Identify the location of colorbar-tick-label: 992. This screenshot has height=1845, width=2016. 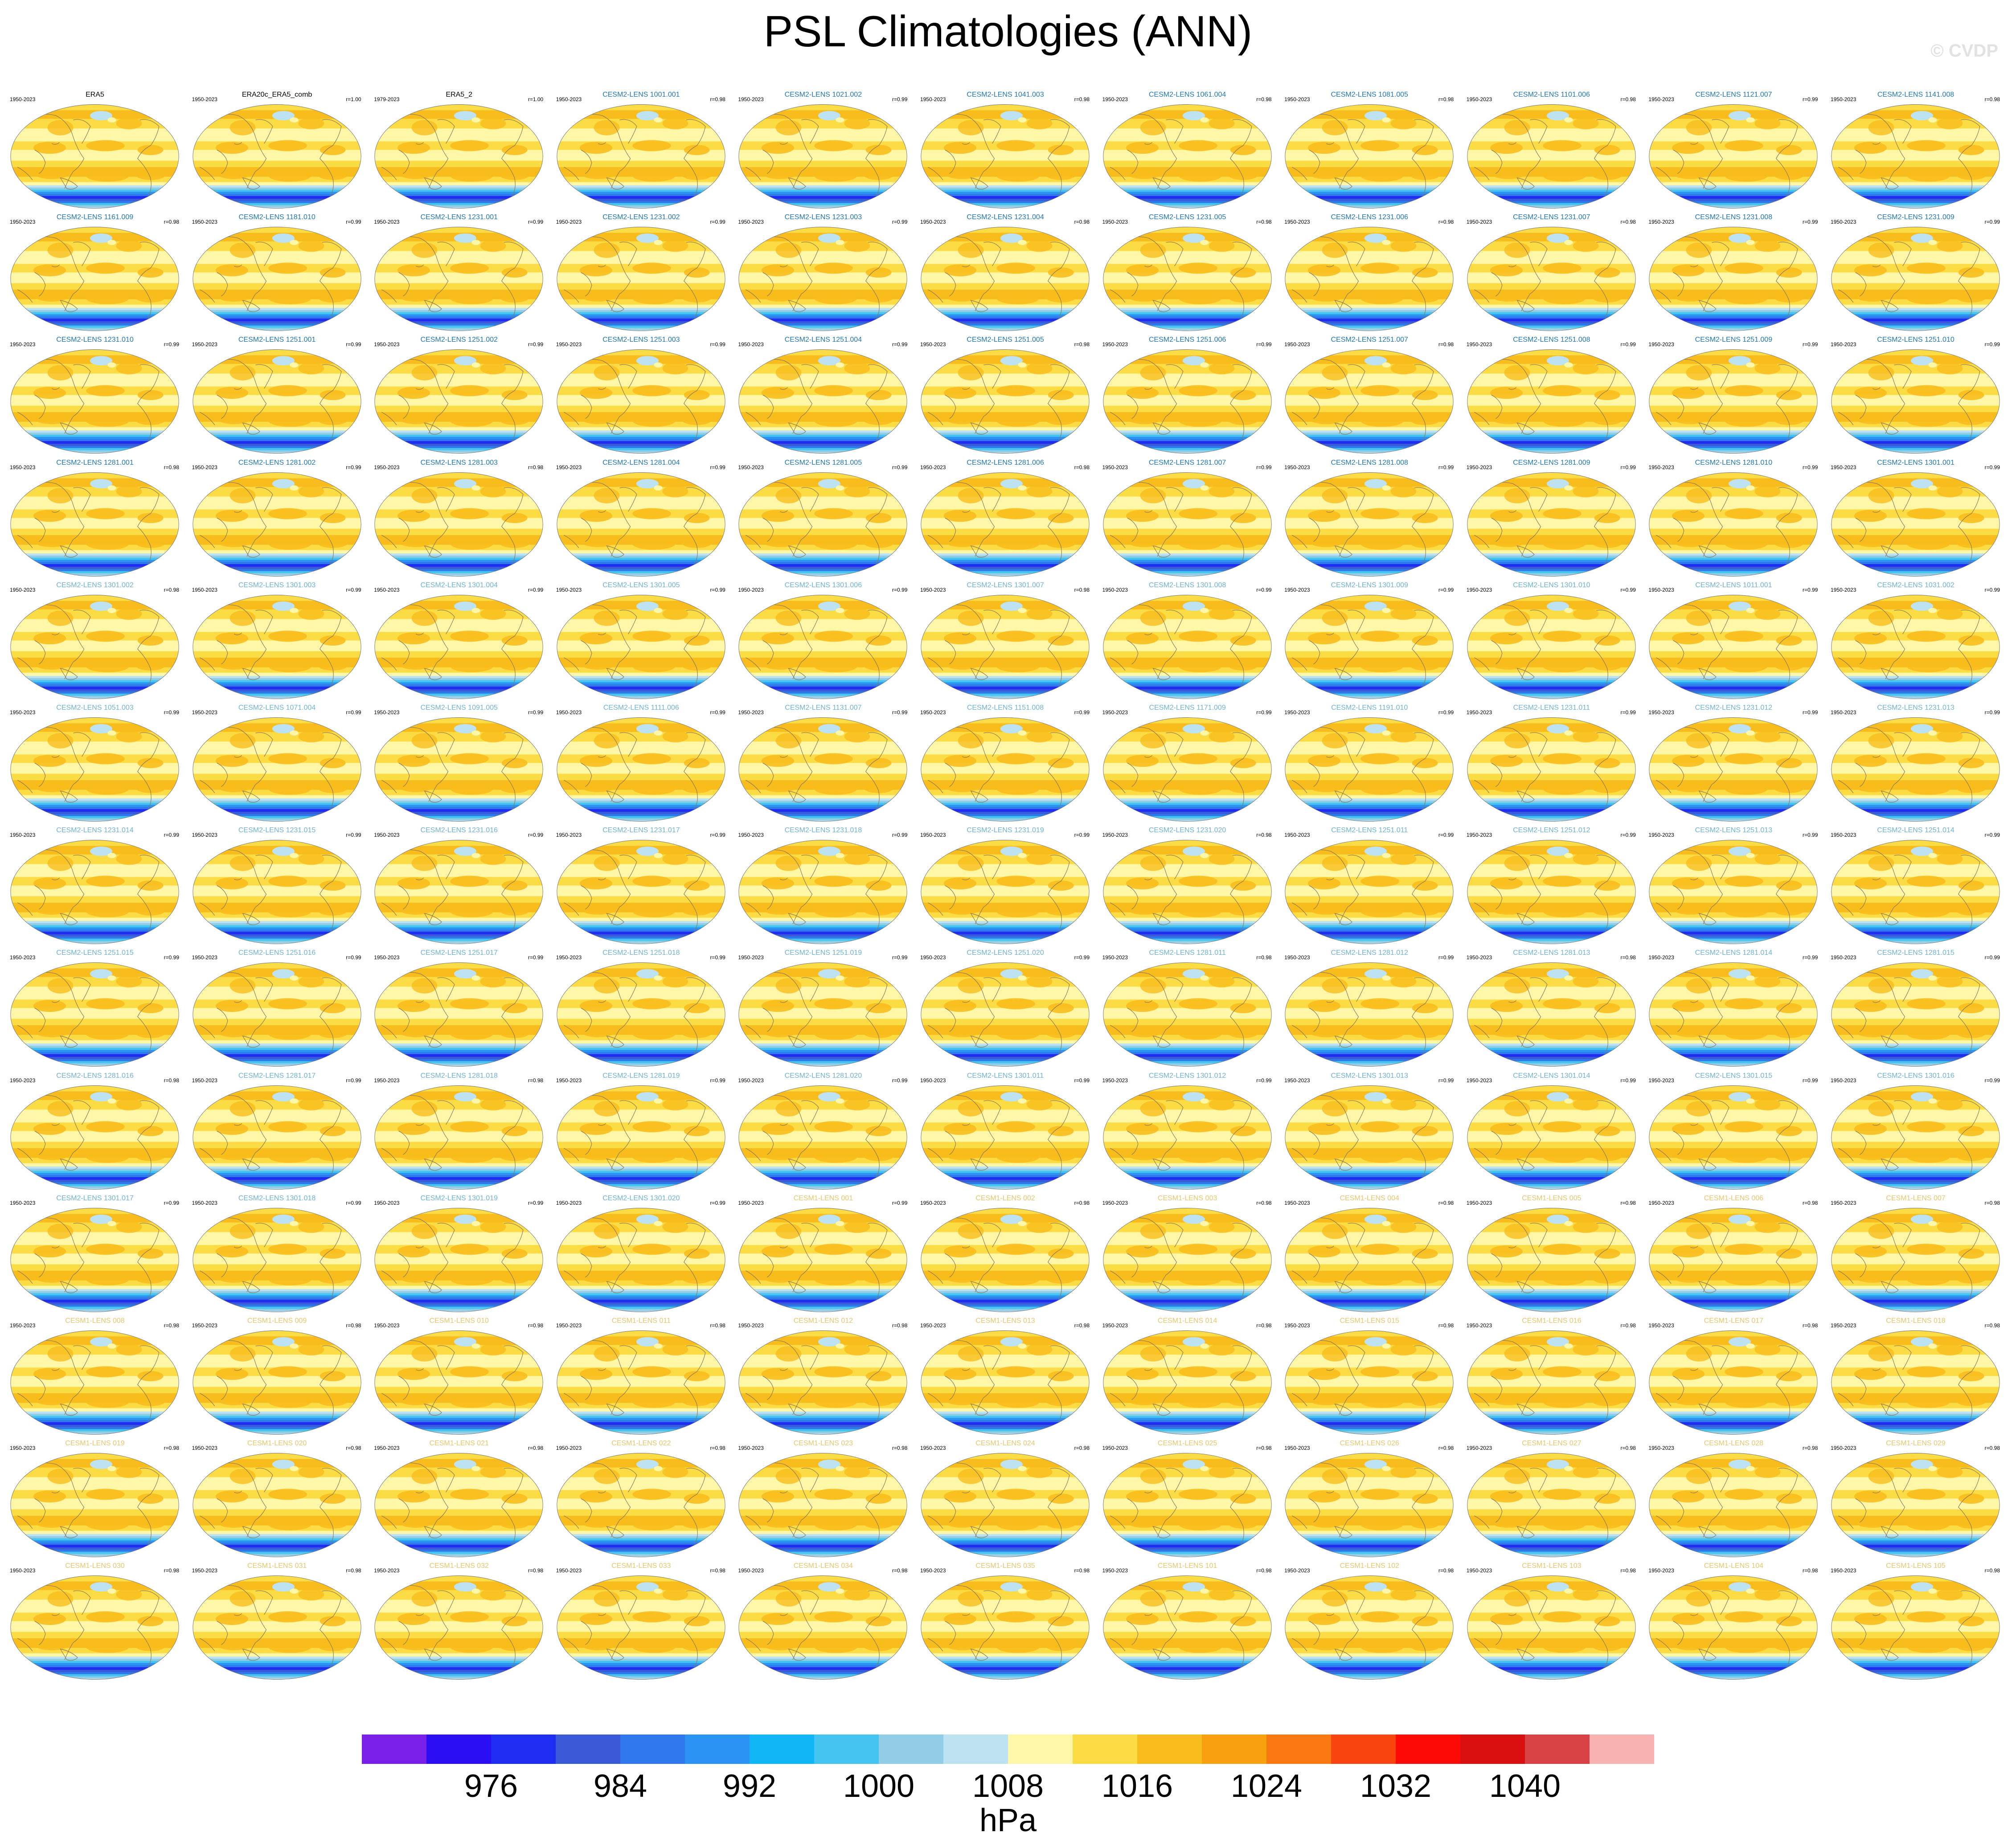
(750, 1786).